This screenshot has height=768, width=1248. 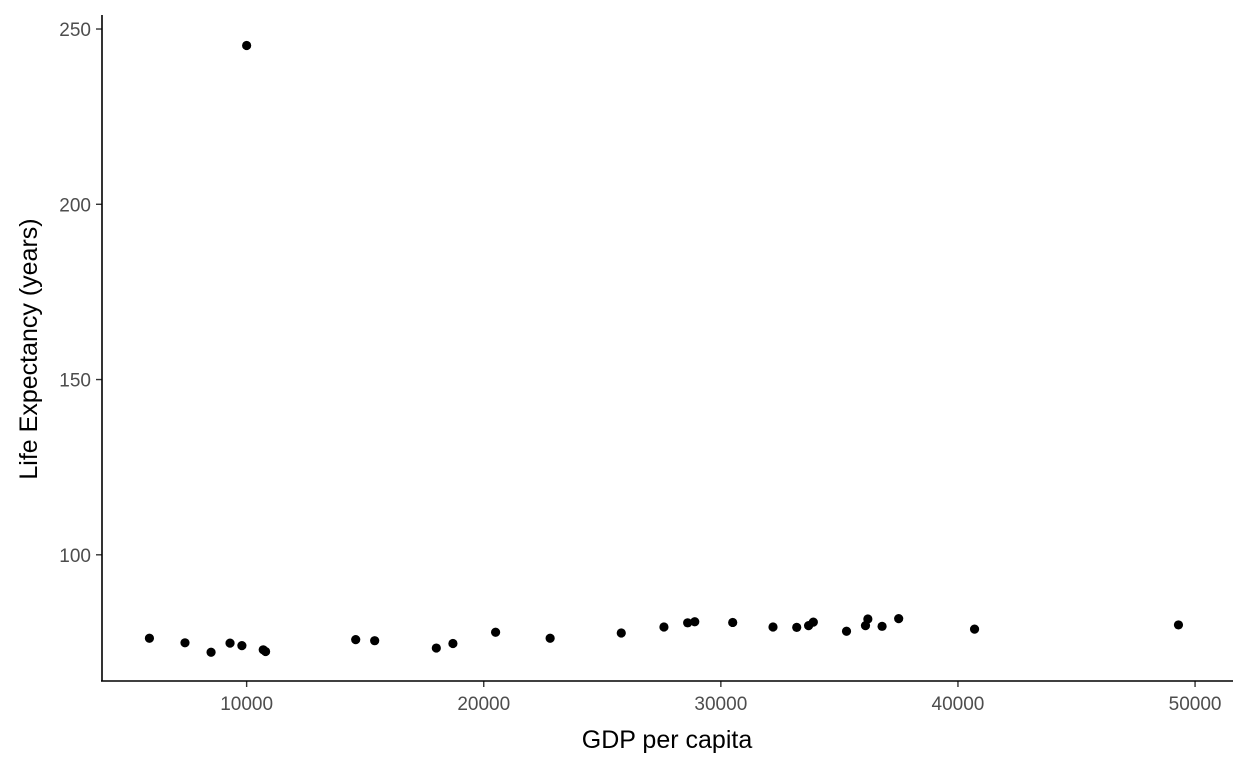 What do you see at coordinates (1195, 704) in the screenshot?
I see `x-tick-label: 50000` at bounding box center [1195, 704].